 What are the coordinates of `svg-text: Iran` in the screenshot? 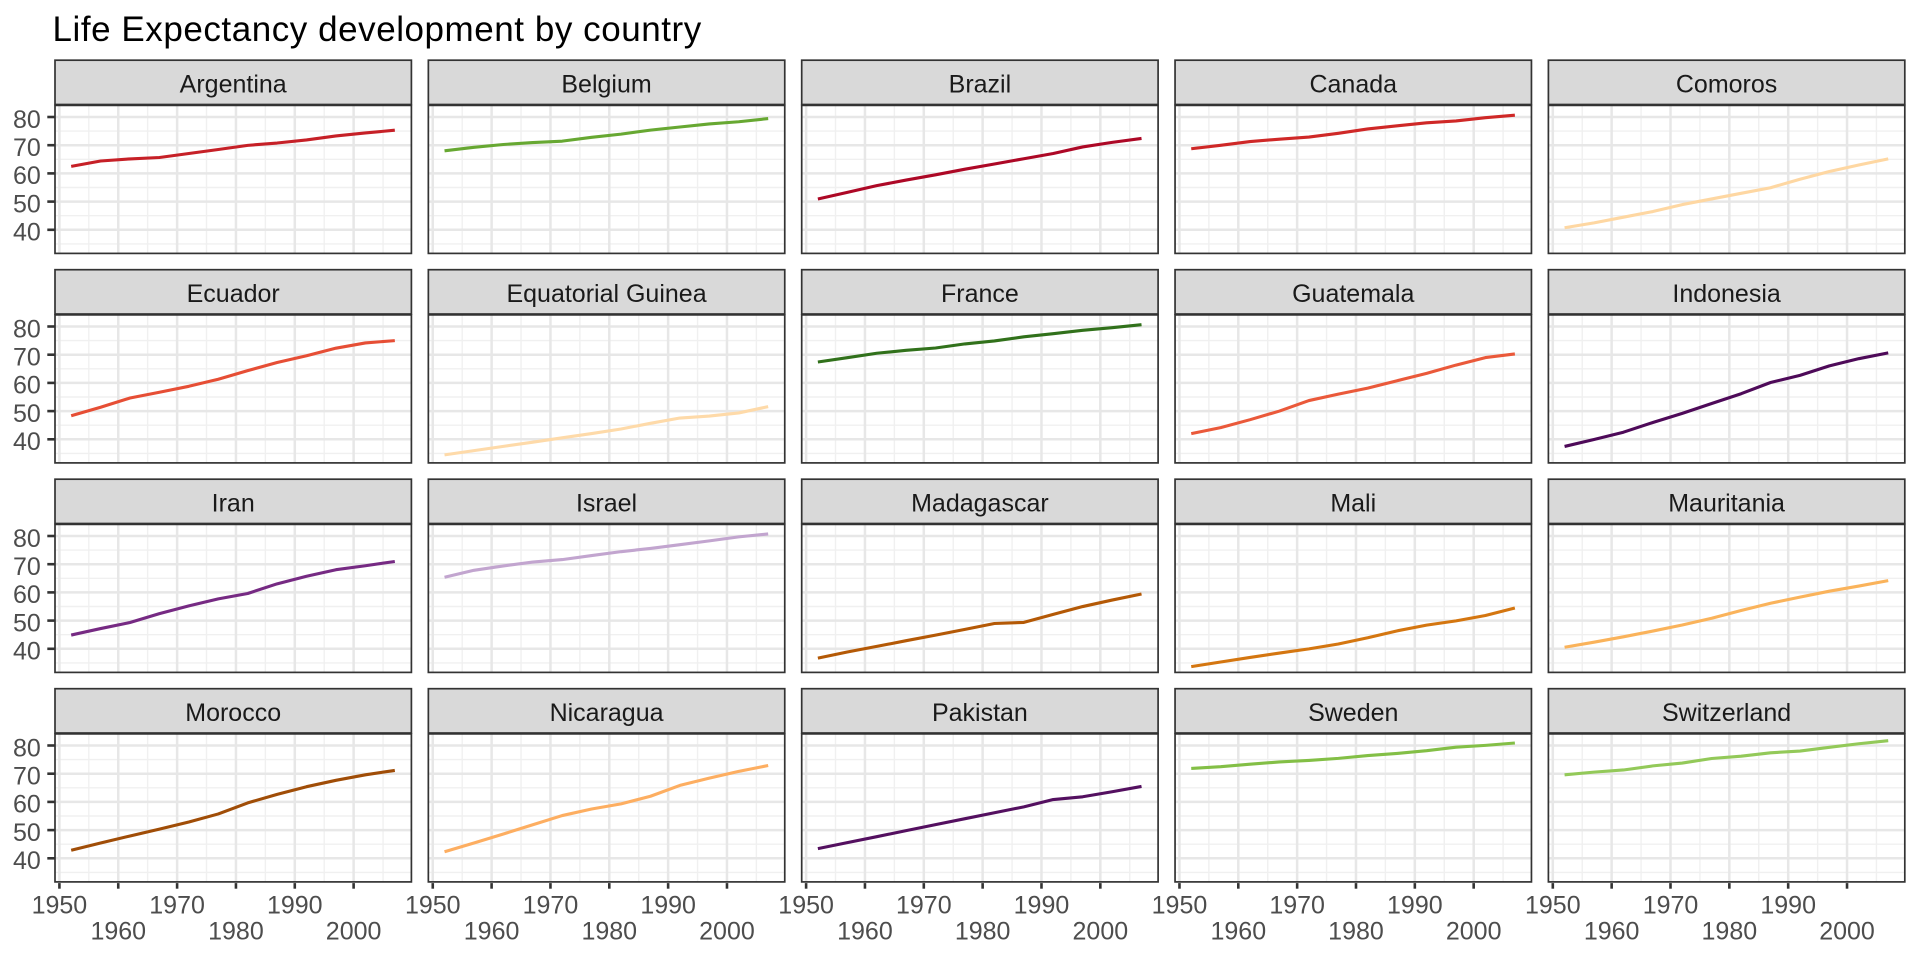 It's located at (233, 504).